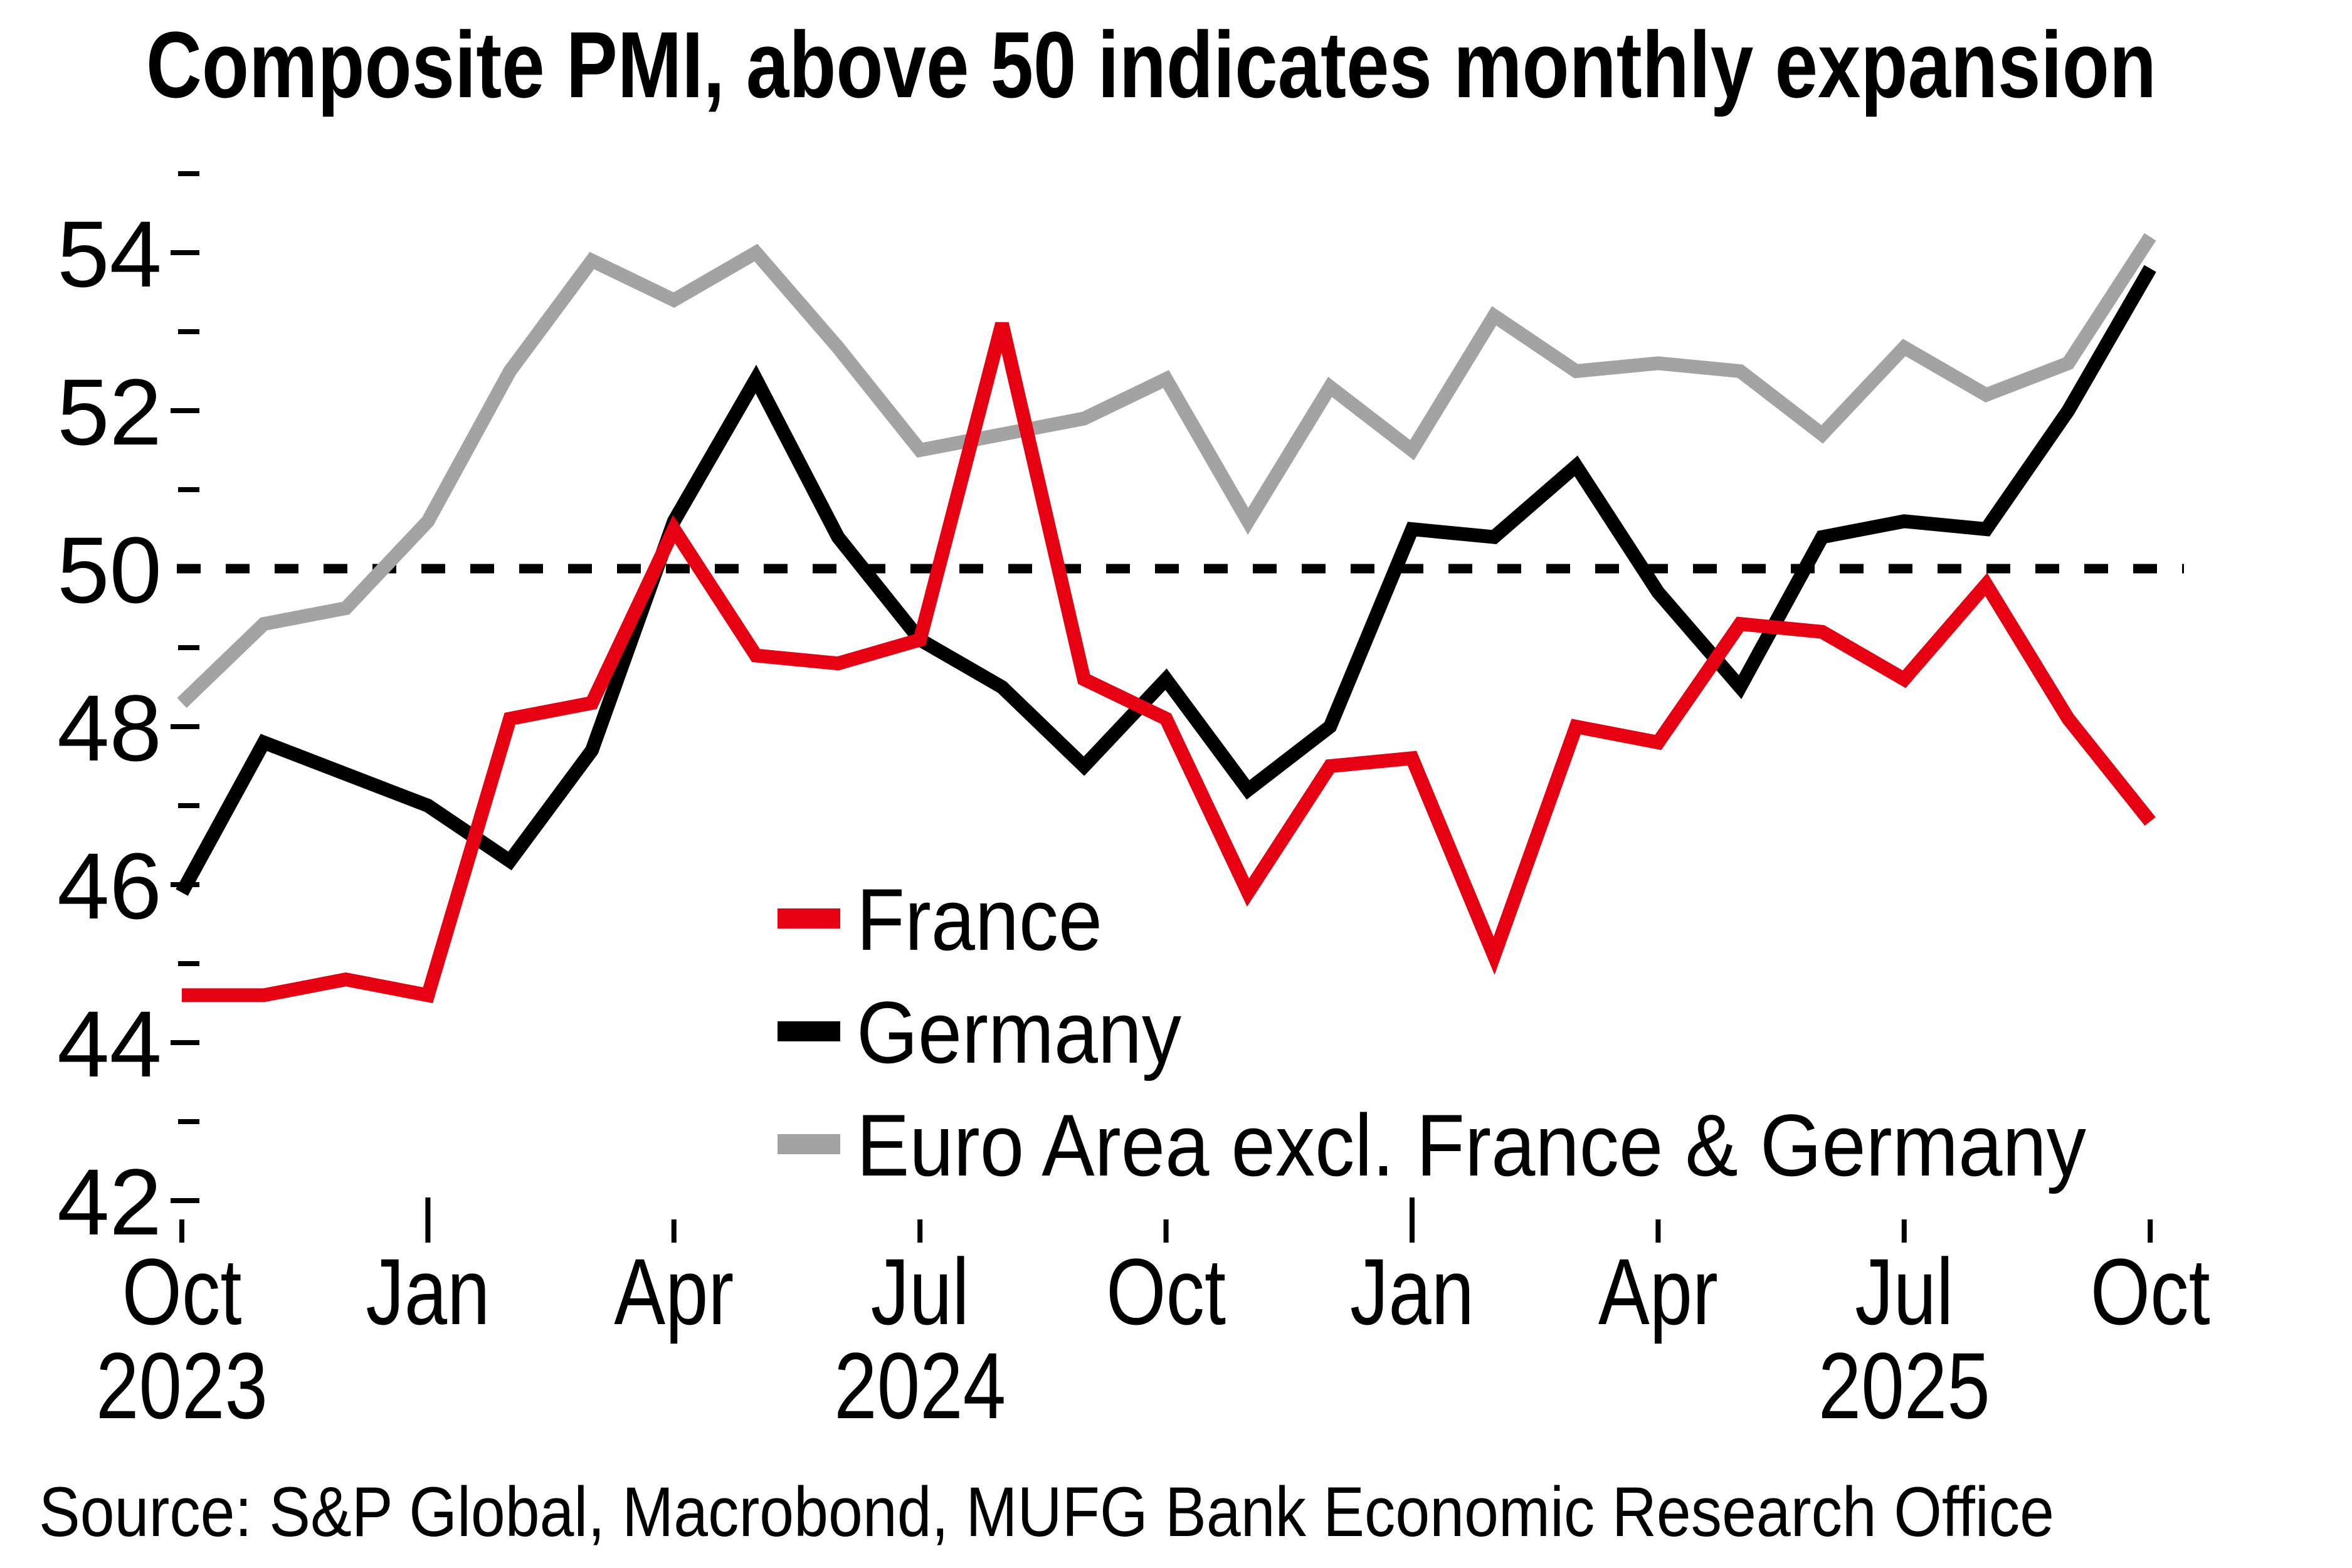  I want to click on x-year-label: 2024, so click(920, 1385).